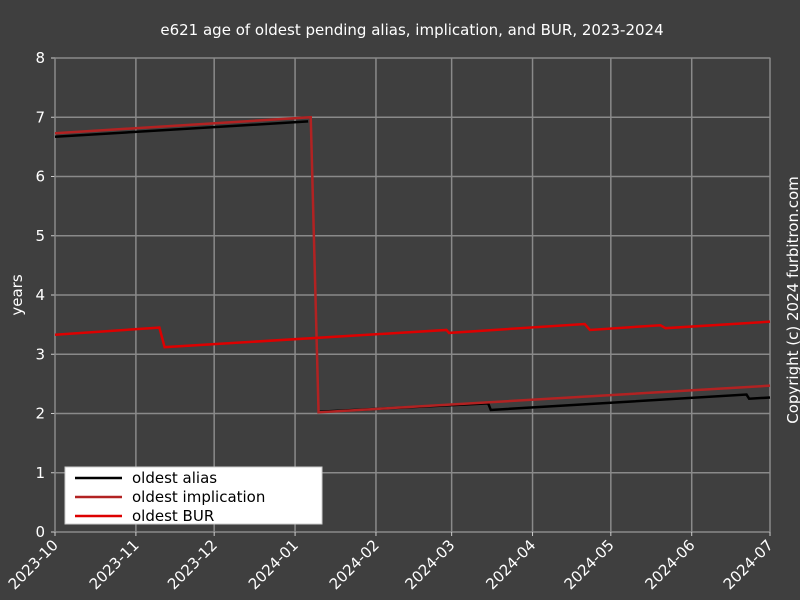  I want to click on x-tick-label: 2024-04, so click(510, 564).